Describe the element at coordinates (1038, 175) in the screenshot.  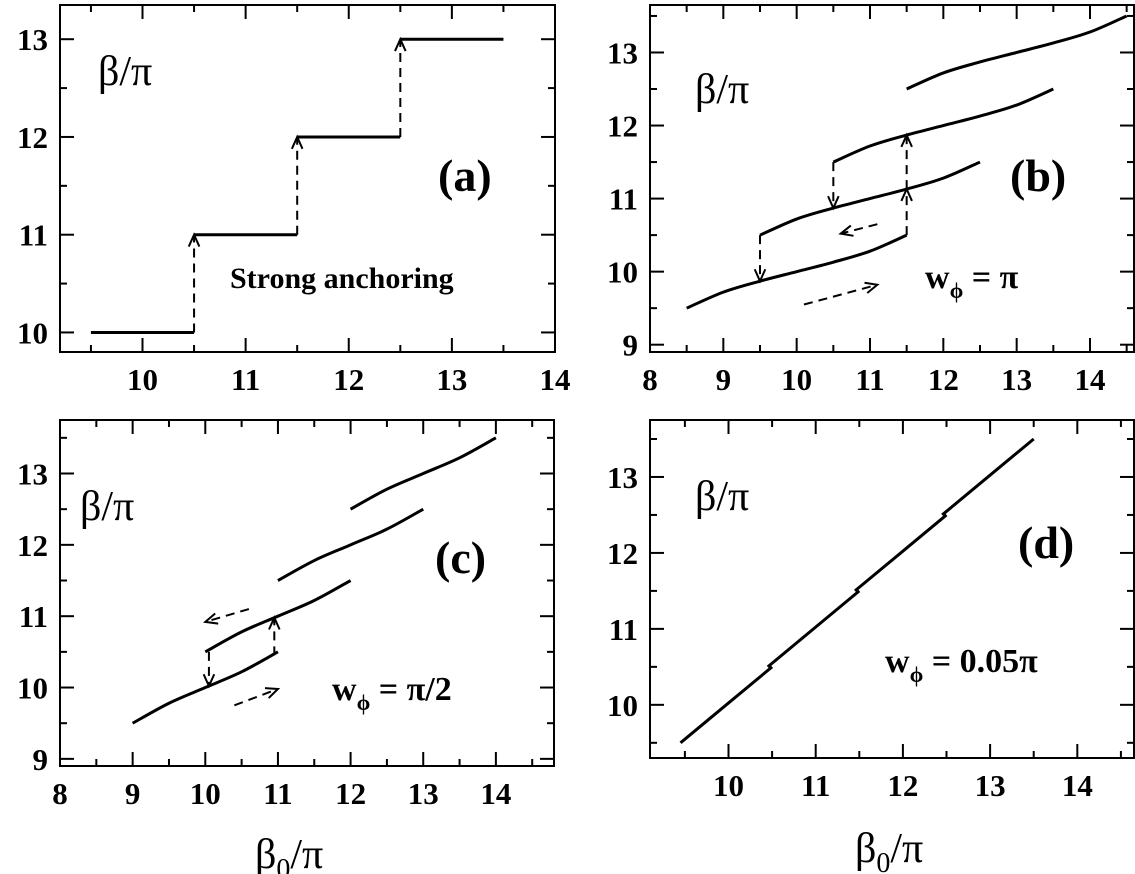
I see `panel-b-label: (b)` at that location.